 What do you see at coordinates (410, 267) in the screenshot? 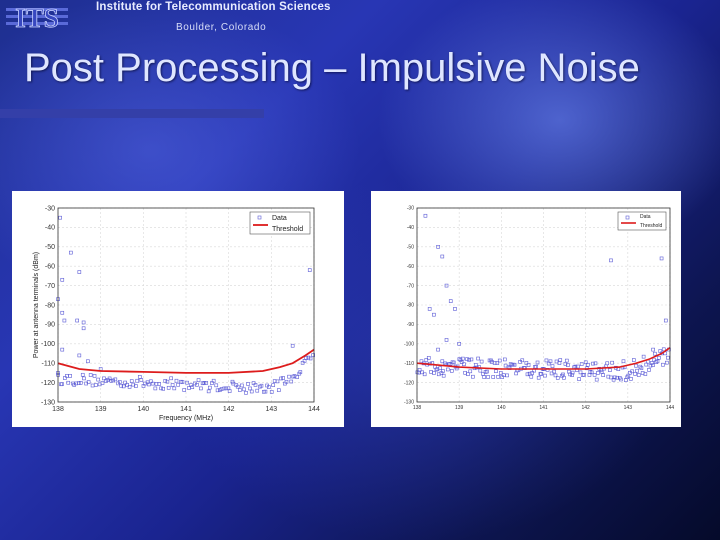
I see `y-tick-label: -60` at bounding box center [410, 267].